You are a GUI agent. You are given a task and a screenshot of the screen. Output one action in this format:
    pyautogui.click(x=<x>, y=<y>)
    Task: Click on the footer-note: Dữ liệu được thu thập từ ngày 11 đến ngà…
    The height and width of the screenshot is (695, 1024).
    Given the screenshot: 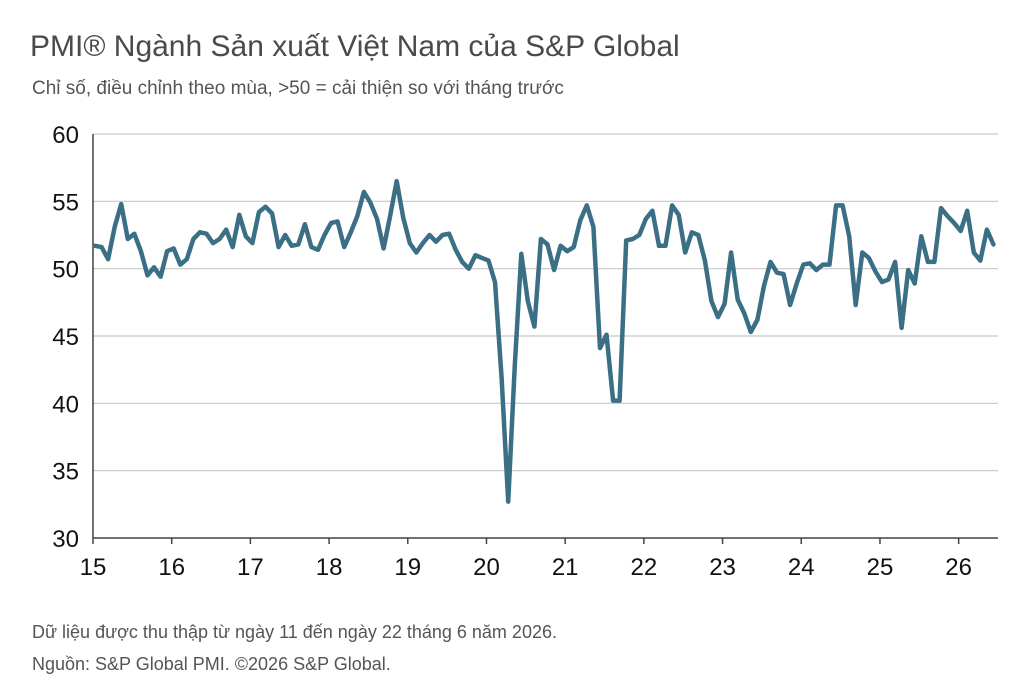 What is the action you would take?
    pyautogui.click(x=294, y=632)
    